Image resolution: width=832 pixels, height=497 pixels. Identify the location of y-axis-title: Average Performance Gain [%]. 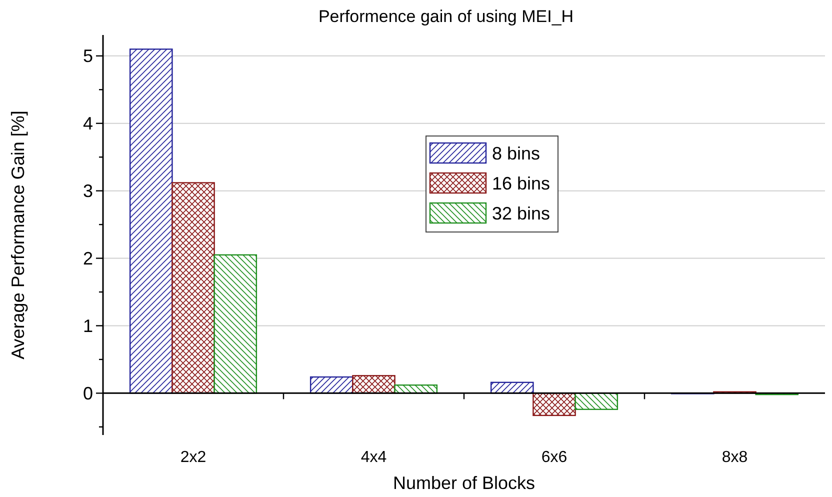
(18, 235).